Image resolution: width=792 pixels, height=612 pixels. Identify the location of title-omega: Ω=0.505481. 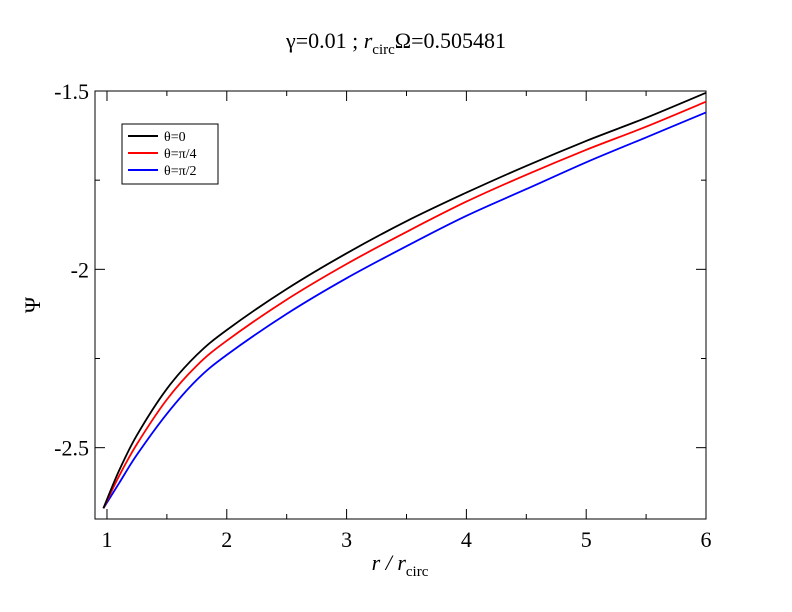
(450, 40).